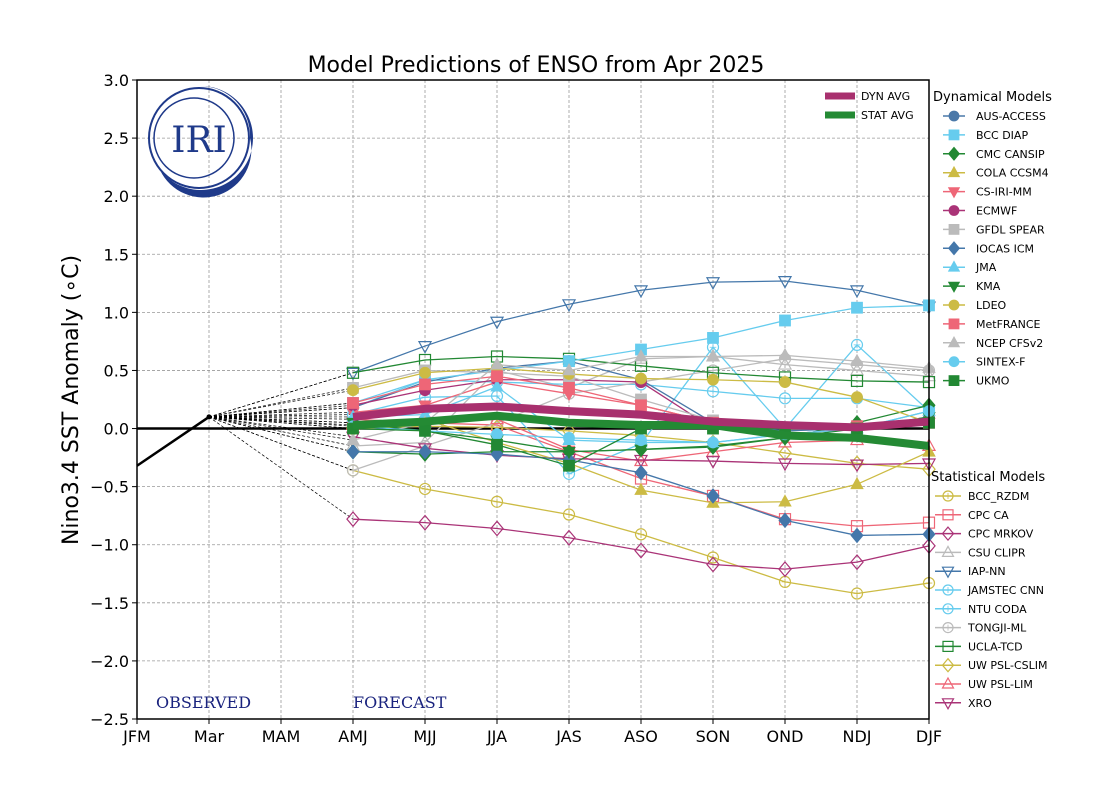  Describe the element at coordinates (1005, 590) in the screenshot. I see `legend-label: JAMSTEC CNN` at that location.